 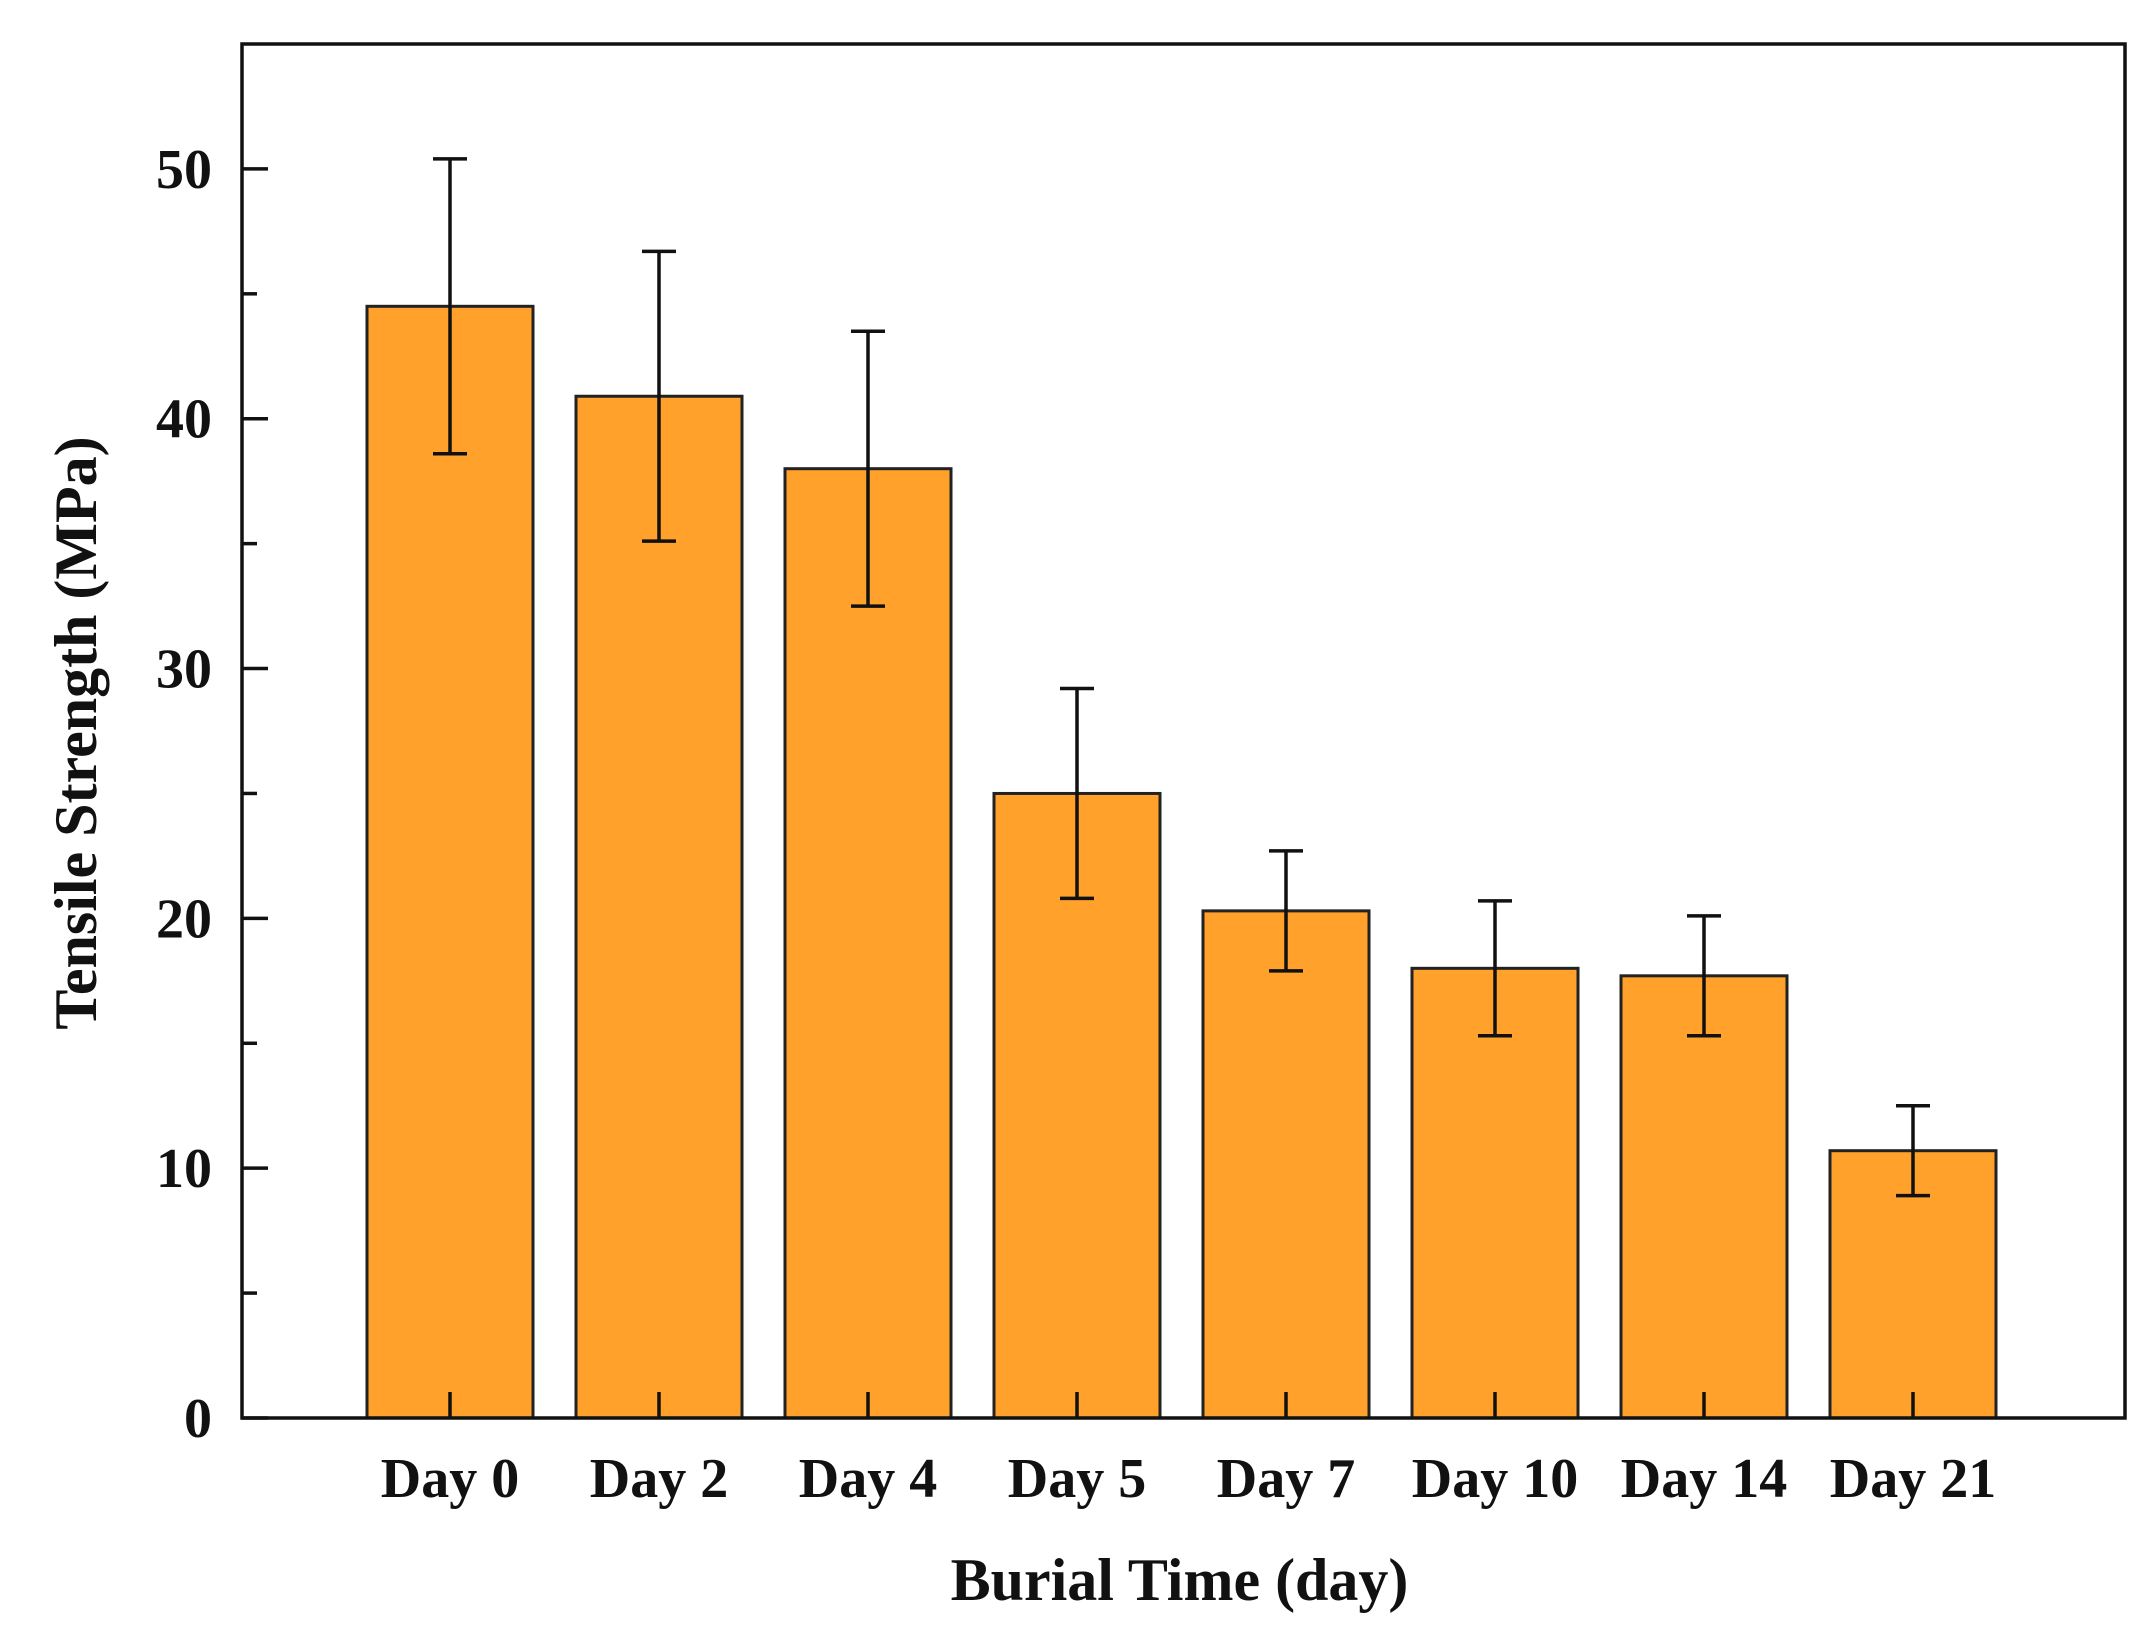 What do you see at coordinates (184, 794) in the screenshot?
I see `y-tick-labels: 0 10 20 30 40 50` at bounding box center [184, 794].